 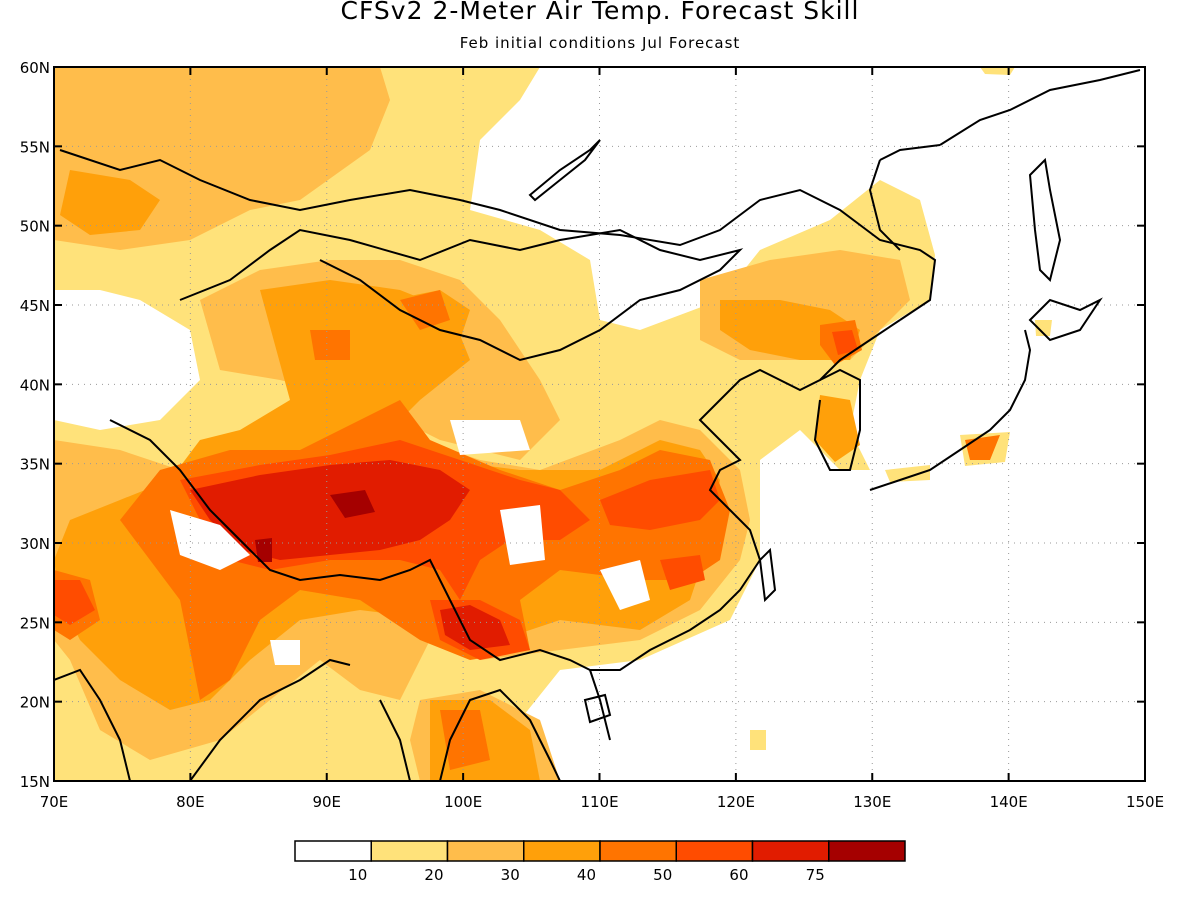 What do you see at coordinates (54, 802) in the screenshot?
I see `lon-tick-label: 70E` at bounding box center [54, 802].